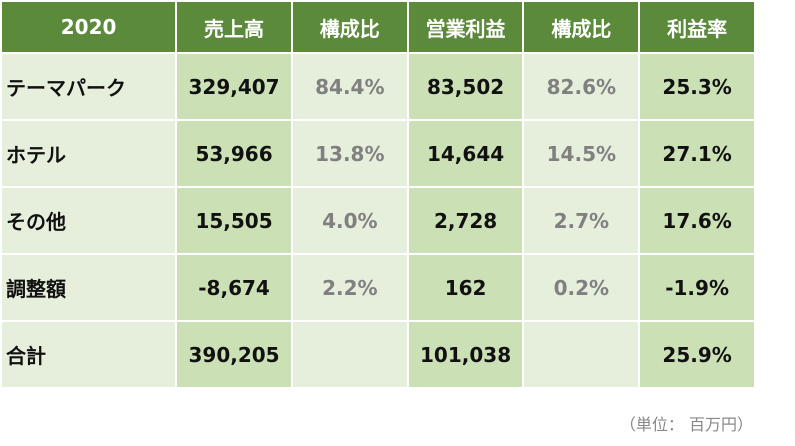 This screenshot has width=795, height=446. Describe the element at coordinates (581, 86) in the screenshot. I see `profit-share-value: 82.6%` at that location.